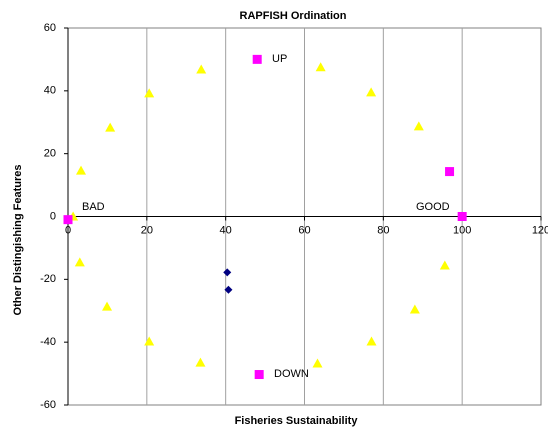 Image resolution: width=548 pixels, height=430 pixels. Describe the element at coordinates (48, 405) in the screenshot. I see `y-tick-label: -60` at that location.